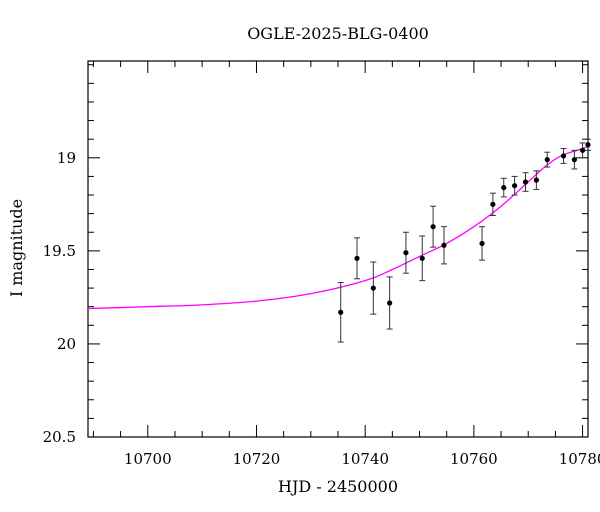 The width and height of the screenshot is (600, 512). I want to click on x-tick-label: 10740, so click(365, 459).